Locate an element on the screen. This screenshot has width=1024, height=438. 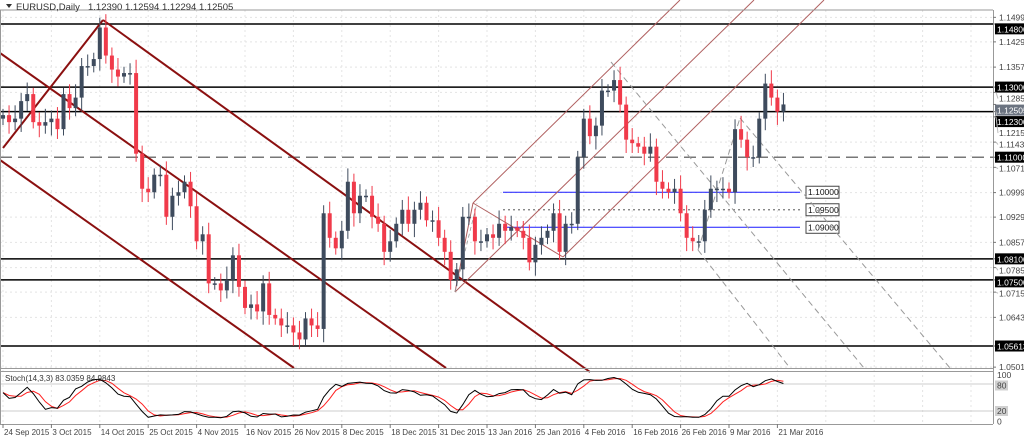
date-tick-label: 31 Dec 2015 is located at coordinates (463, 432).